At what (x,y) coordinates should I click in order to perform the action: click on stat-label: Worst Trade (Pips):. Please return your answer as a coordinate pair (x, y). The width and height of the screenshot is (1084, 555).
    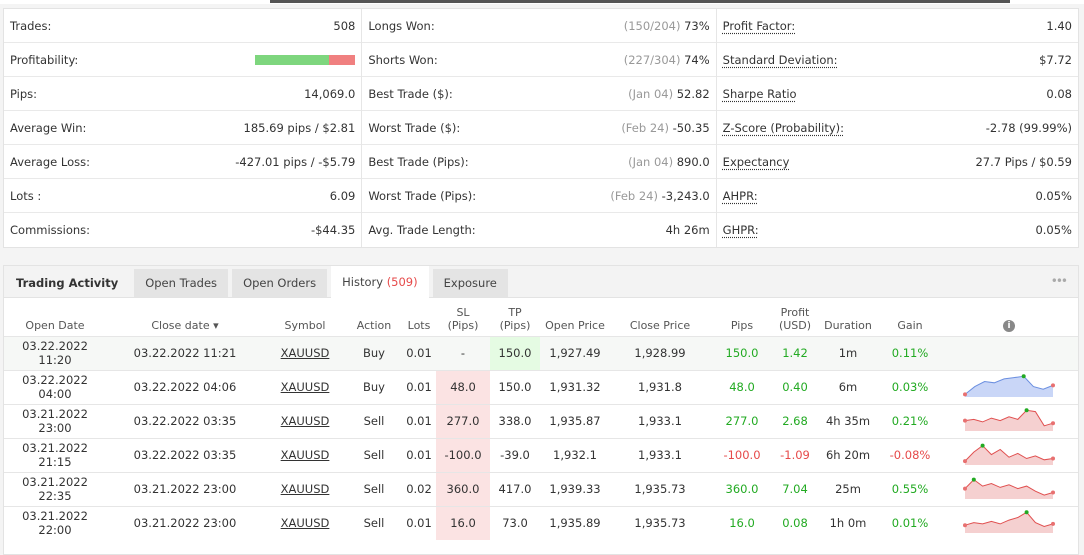
    Looking at the image, I should click on (422, 195).